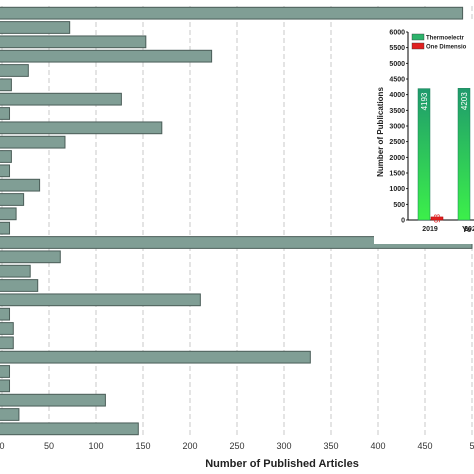 The image size is (474, 474). Describe the element at coordinates (403, 221) in the screenshot. I see `inset-y-tick-label: 0` at that location.